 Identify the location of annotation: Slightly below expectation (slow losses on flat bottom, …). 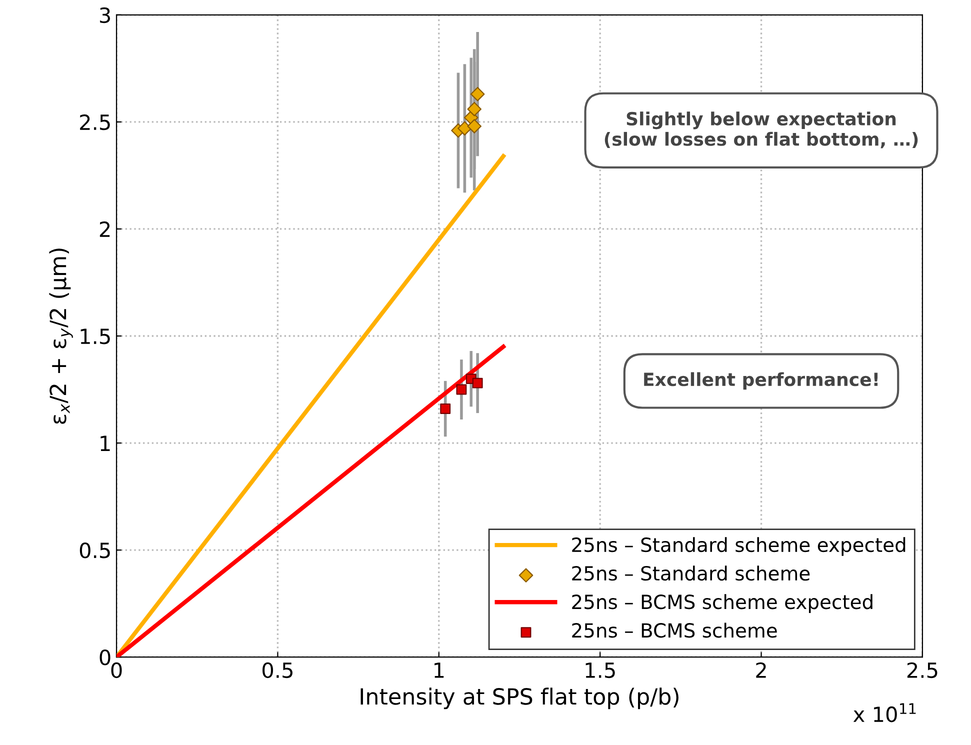
(761, 130).